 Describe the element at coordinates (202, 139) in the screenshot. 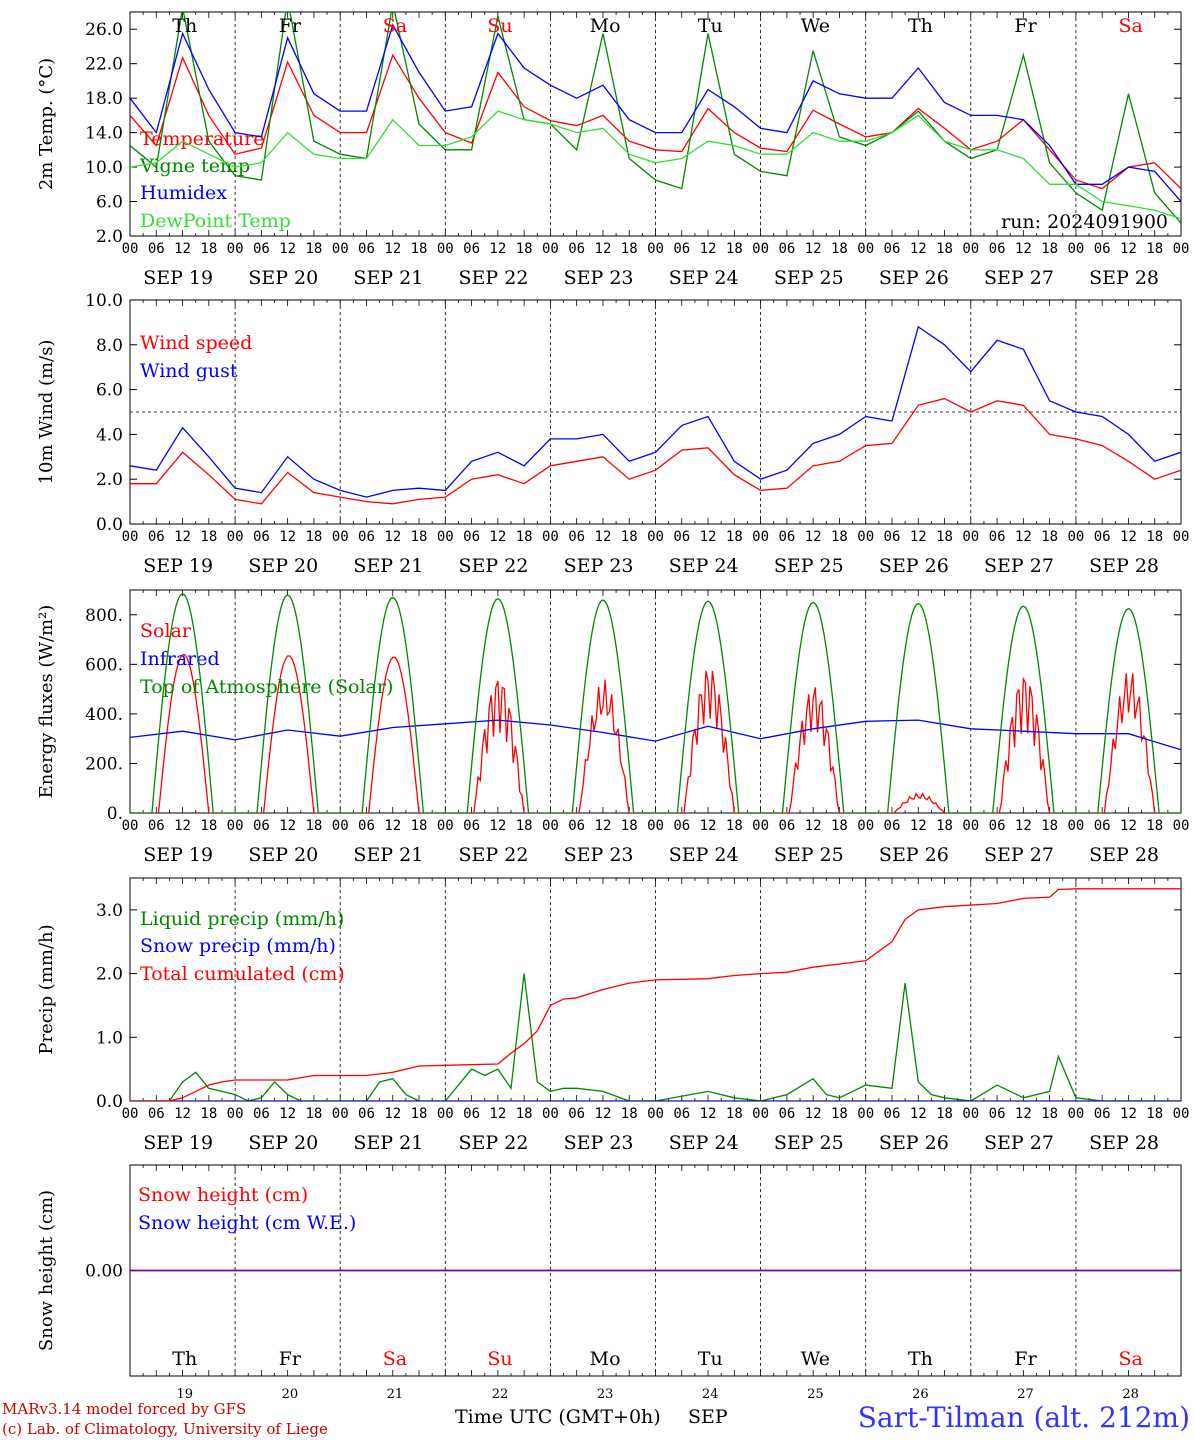

I see `legend-label: Temperature` at that location.